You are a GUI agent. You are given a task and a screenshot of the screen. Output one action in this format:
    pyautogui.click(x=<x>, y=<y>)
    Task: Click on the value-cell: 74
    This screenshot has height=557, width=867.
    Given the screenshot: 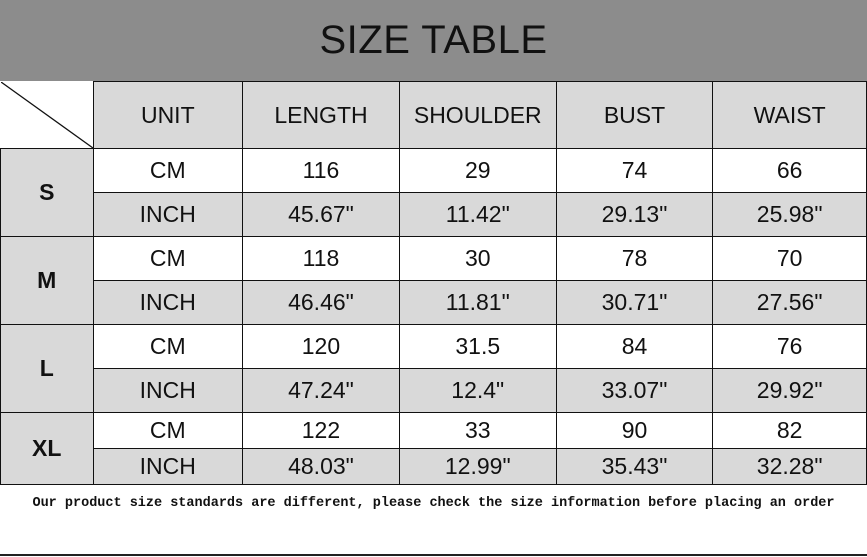 What is the action you would take?
    pyautogui.click(x=634, y=170)
    